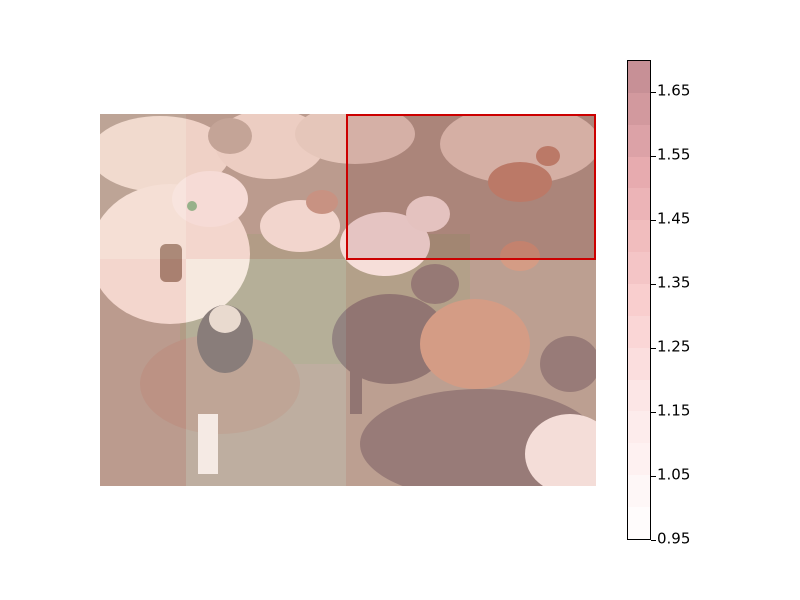 The width and height of the screenshot is (800, 600). Describe the element at coordinates (192, 206) in the screenshot. I see `ear-tag` at that location.